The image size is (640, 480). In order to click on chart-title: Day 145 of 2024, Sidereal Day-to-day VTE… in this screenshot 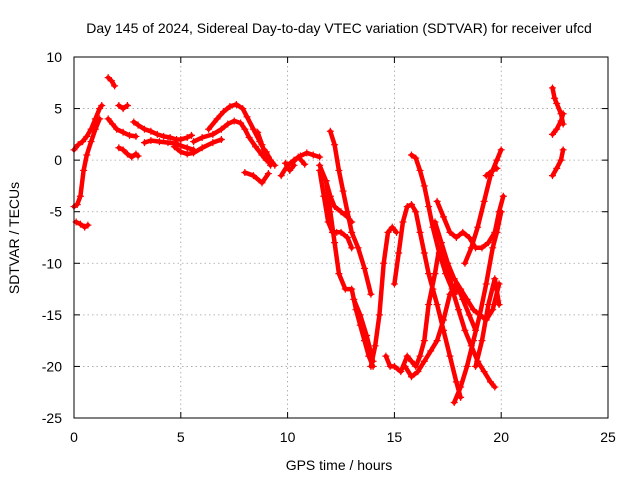, I will do `click(339, 28)`.